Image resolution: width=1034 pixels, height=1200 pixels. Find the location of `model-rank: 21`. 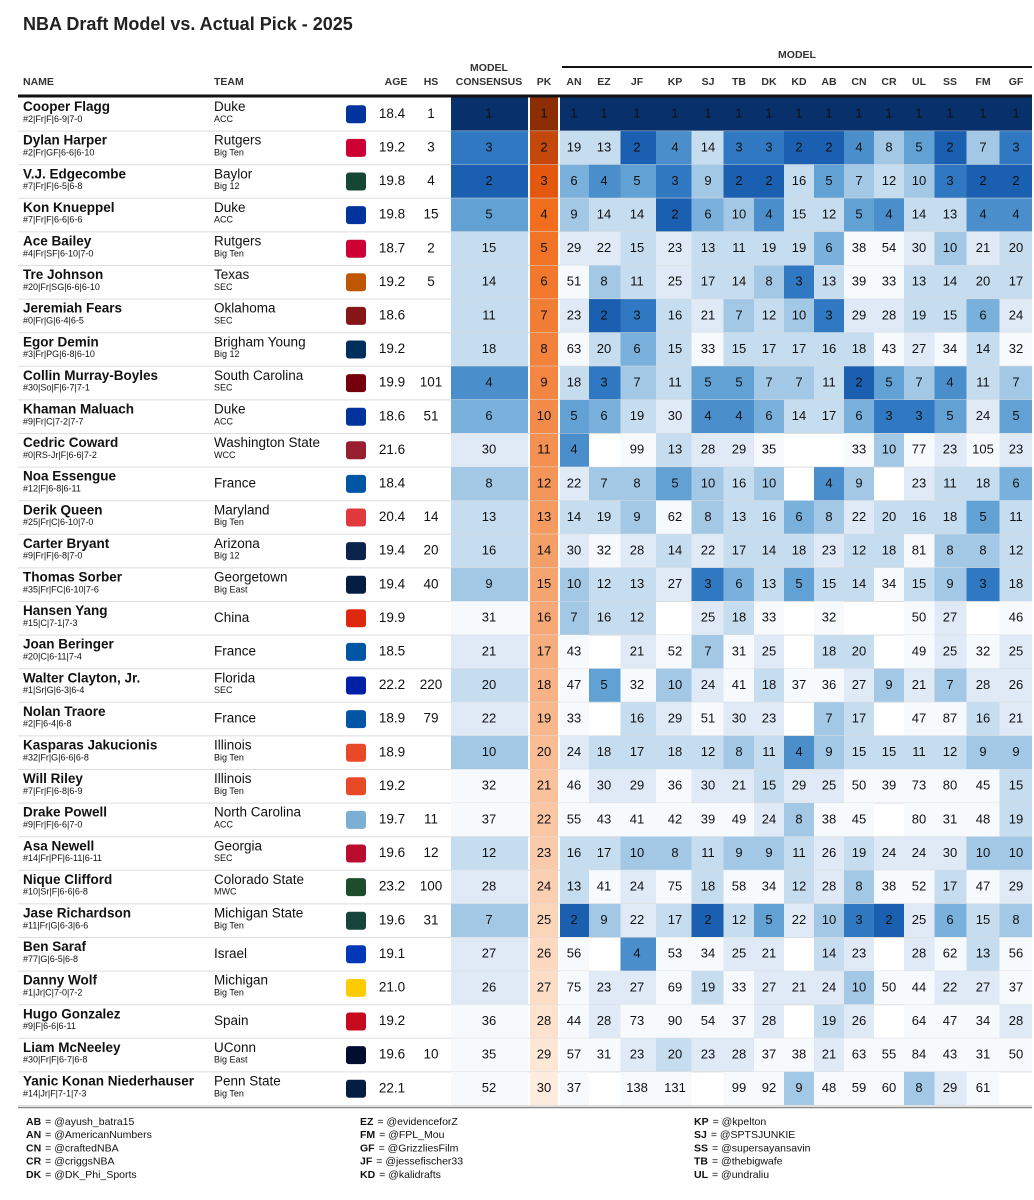

model-rank: 21 is located at coordinates (983, 247).